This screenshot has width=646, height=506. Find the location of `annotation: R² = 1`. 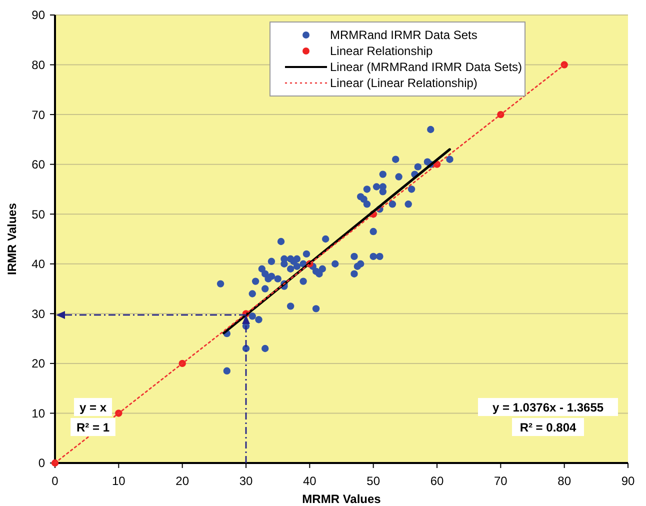

annotation: R² = 1 is located at coordinates (93, 427).